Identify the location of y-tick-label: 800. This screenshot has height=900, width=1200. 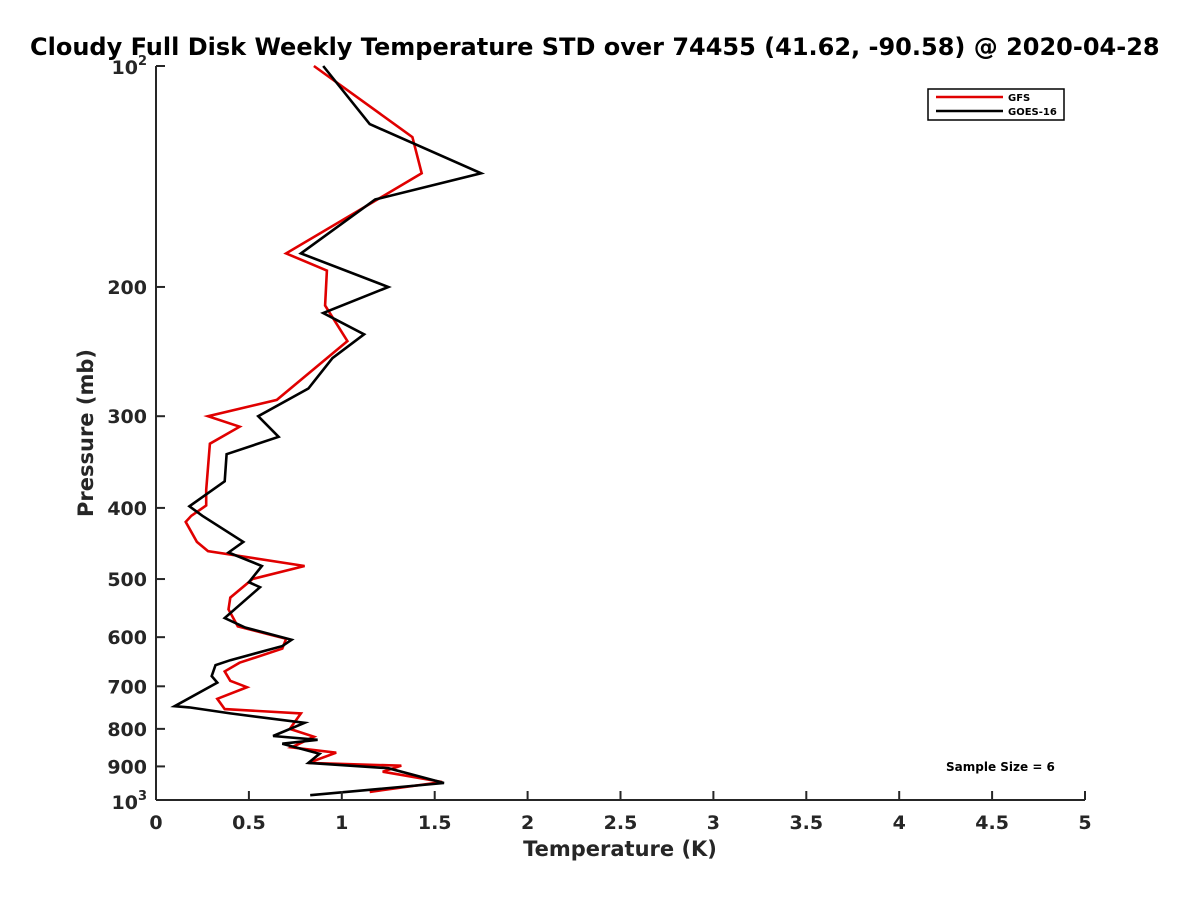
(127, 730).